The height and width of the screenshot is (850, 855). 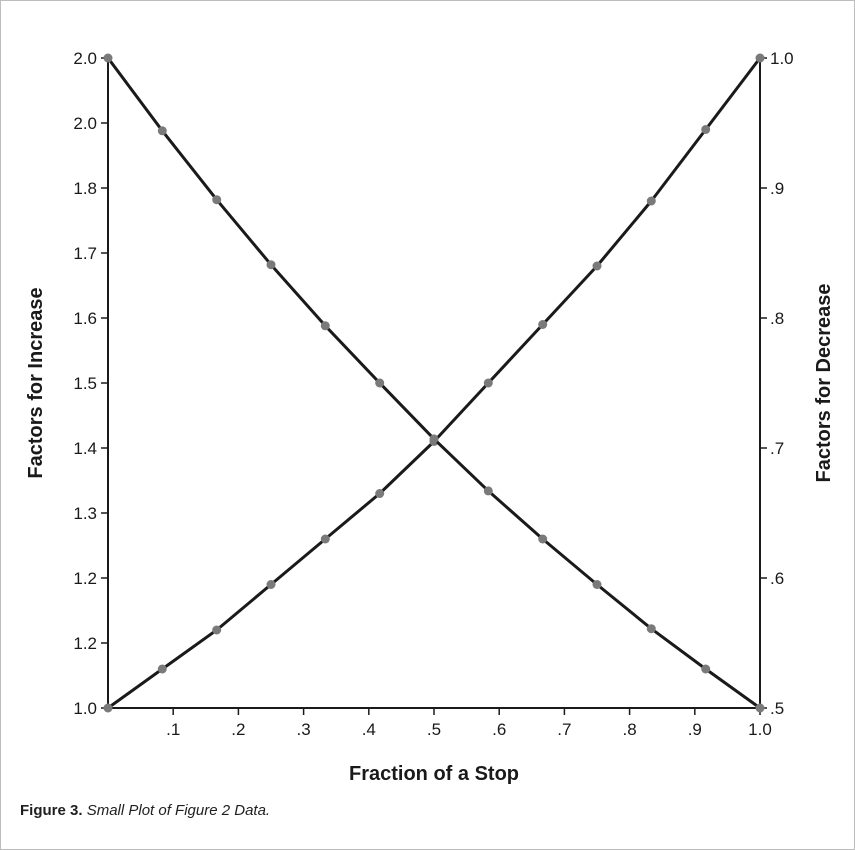 I want to click on left-y-axis-title: Factors for Increase, so click(x=36, y=382).